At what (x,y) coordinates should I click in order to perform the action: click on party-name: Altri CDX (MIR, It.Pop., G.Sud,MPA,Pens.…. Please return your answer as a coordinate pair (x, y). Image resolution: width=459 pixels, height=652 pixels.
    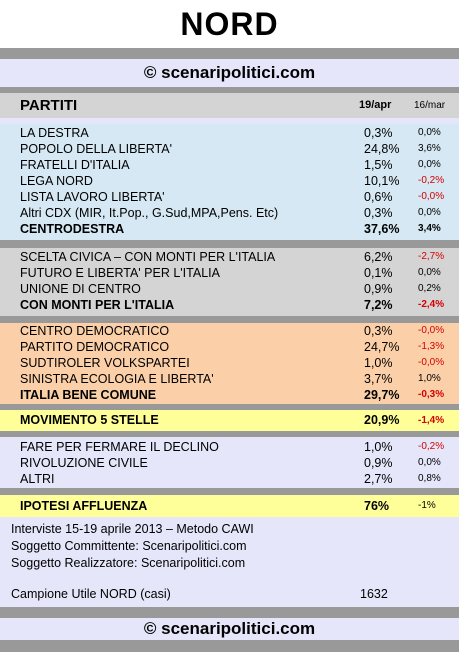
    Looking at the image, I should click on (149, 213).